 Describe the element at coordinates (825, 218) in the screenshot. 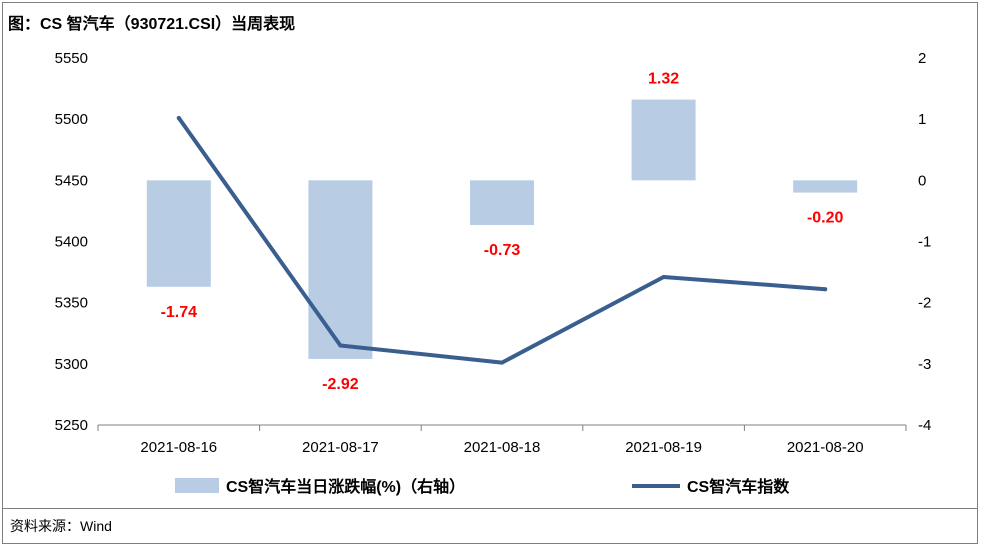

I see `bar-data-label: -0.20` at that location.